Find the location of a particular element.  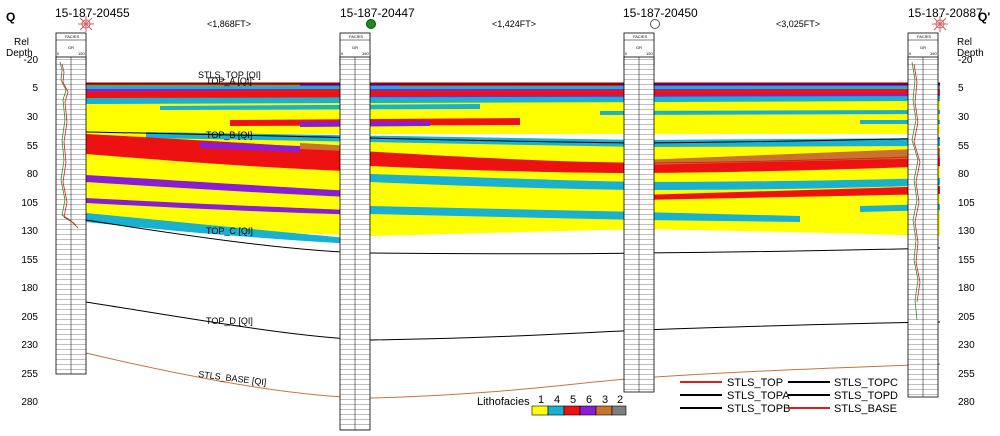

section-start-label: Q is located at coordinates (10, 17).